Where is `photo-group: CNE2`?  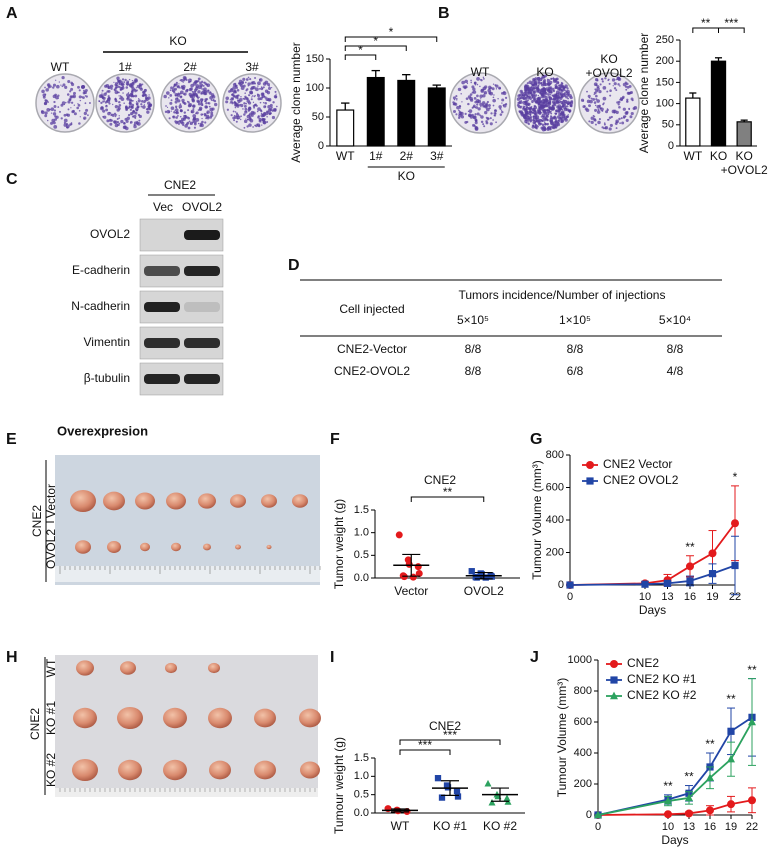
photo-group: CNE2 is located at coordinates (35, 724).